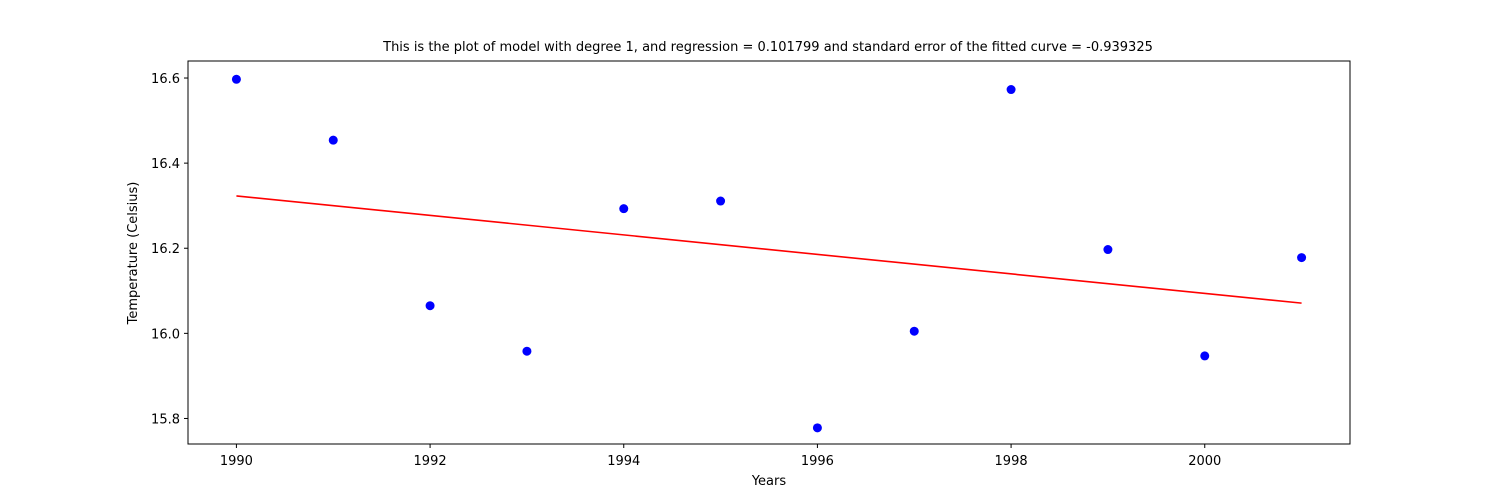 The image size is (1500, 500). Describe the element at coordinates (165, 419) in the screenshot. I see `y-tick-label: 15.8` at that location.